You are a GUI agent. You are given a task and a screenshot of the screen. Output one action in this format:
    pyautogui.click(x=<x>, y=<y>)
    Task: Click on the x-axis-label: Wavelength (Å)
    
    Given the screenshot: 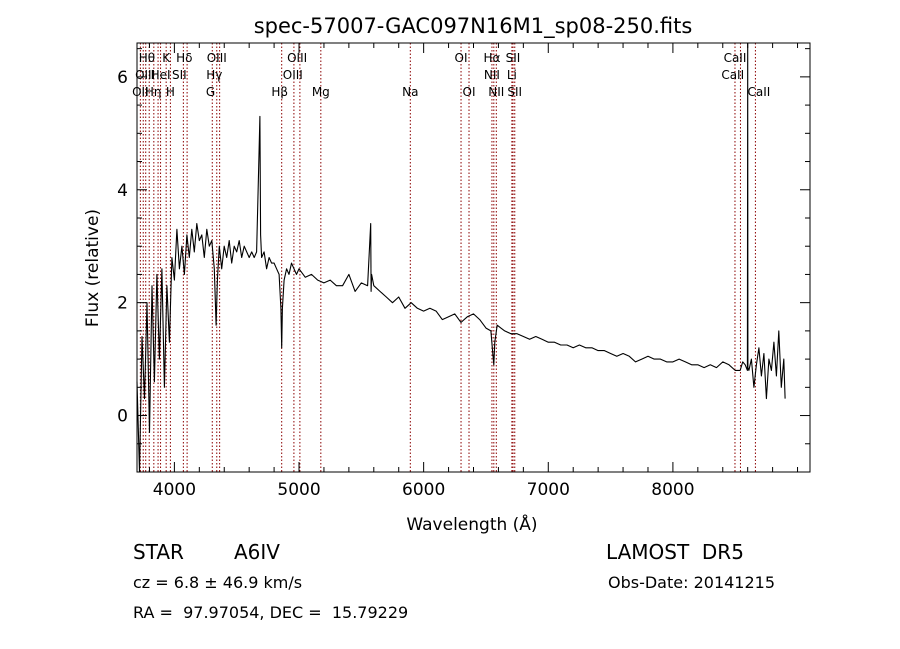 What is the action you would take?
    pyautogui.click(x=471, y=524)
    